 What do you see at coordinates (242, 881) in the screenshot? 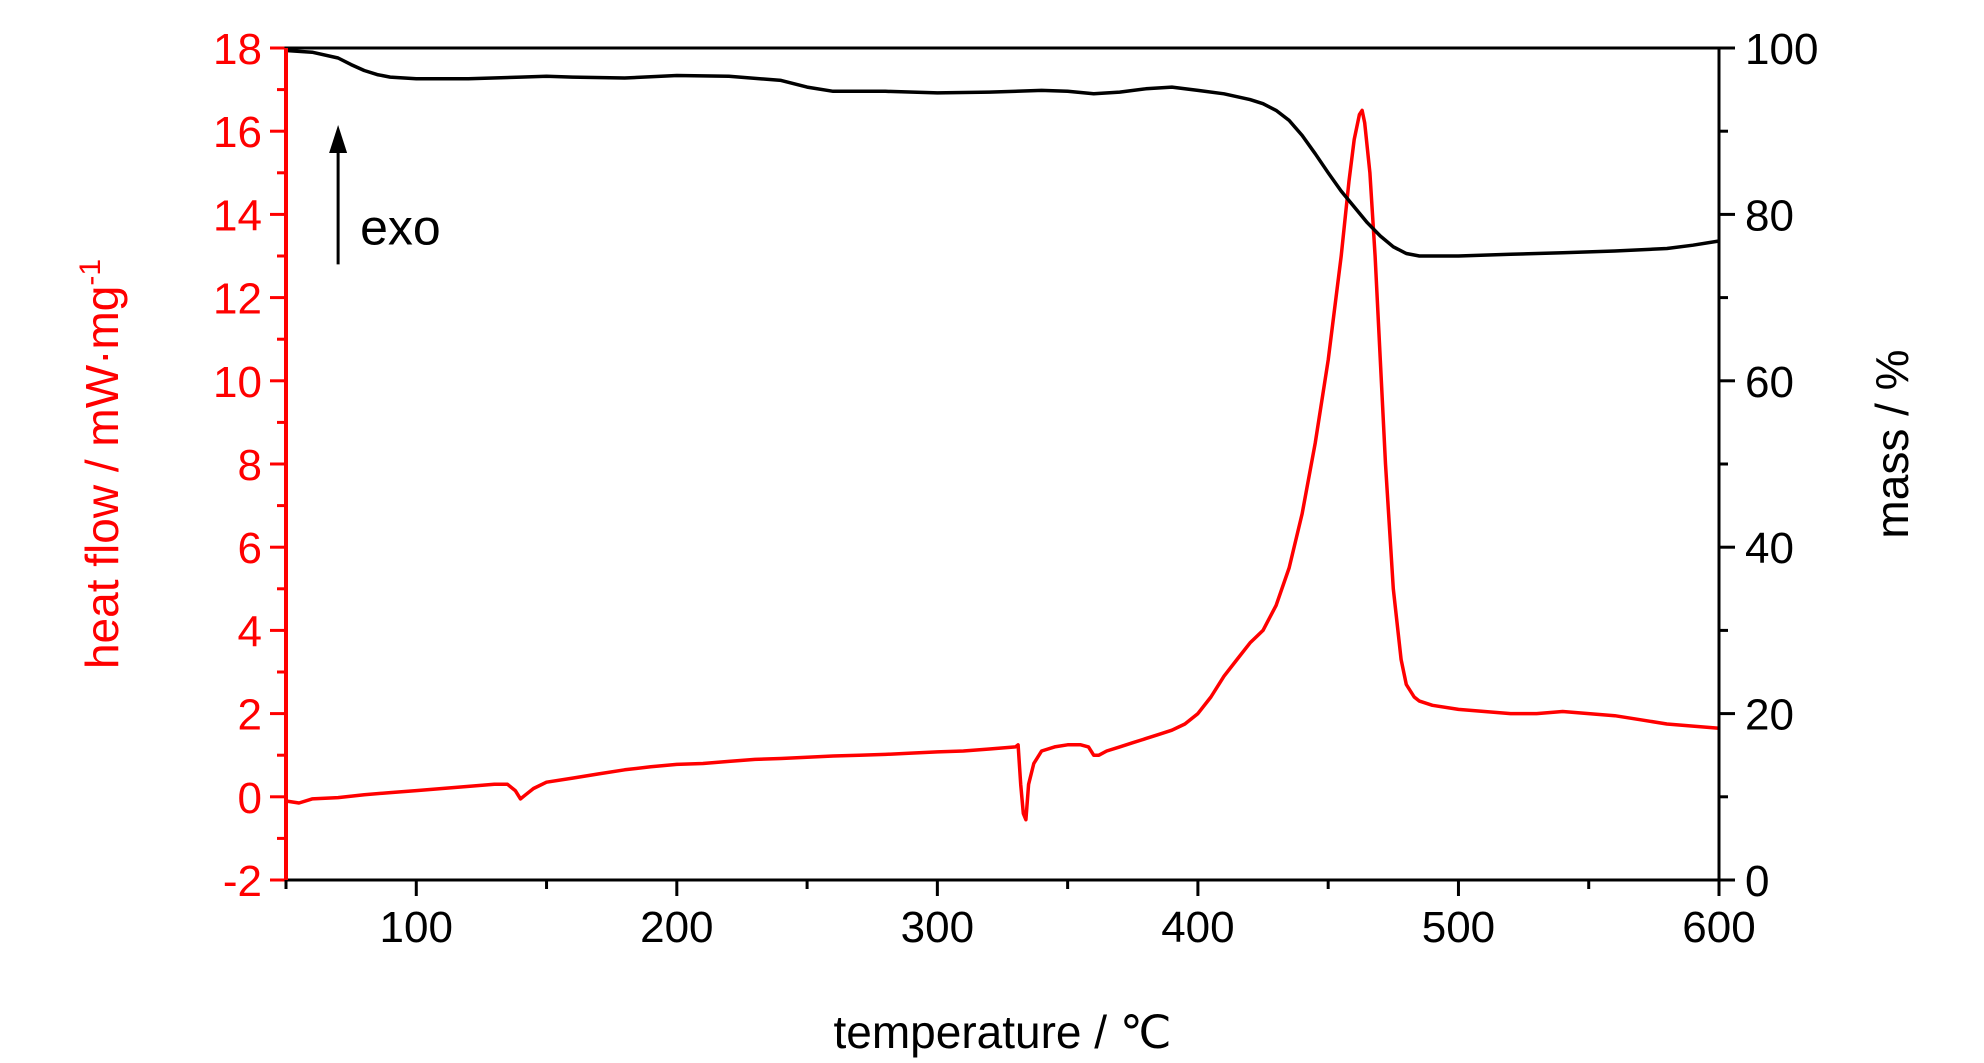
I see `left-tick-label: -2` at bounding box center [242, 881].